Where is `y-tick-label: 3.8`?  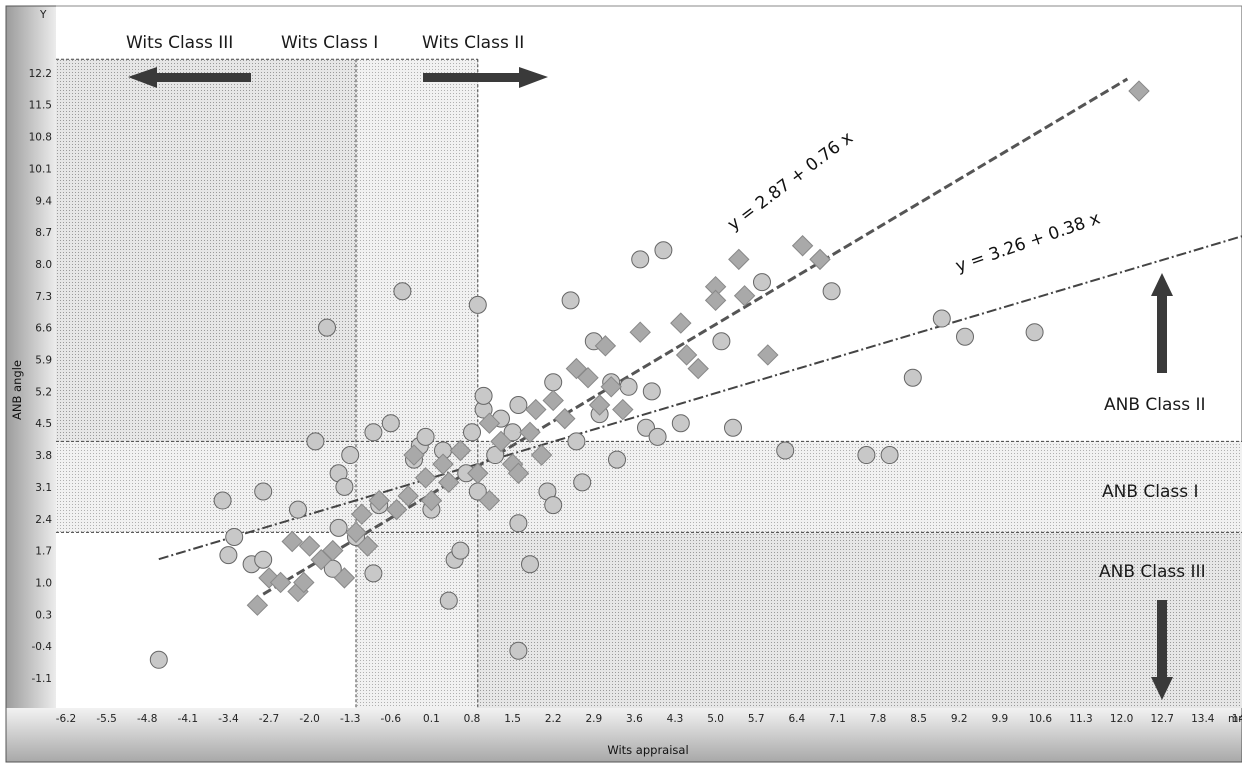
y-tick-label: 3.8 is located at coordinates (43, 456).